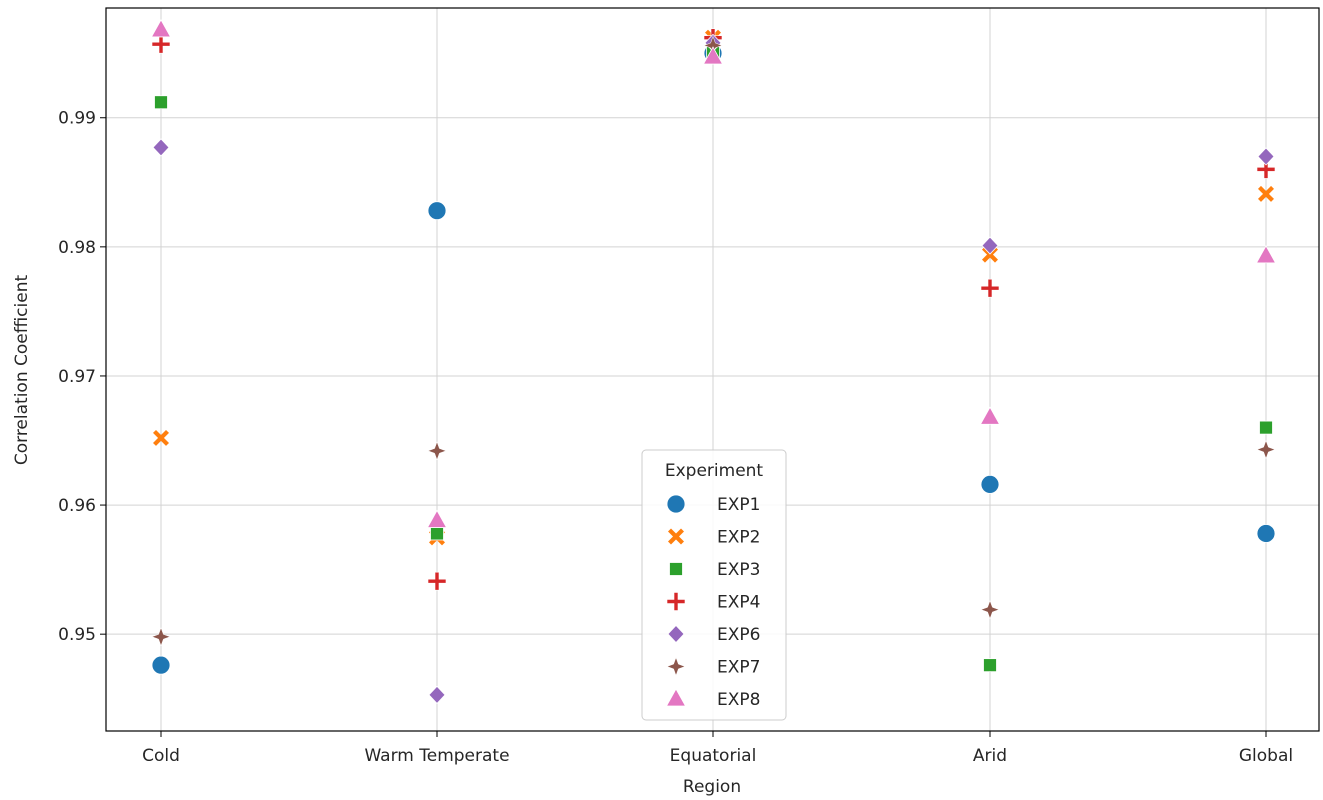  I want to click on legend-items: EXP1 EXP2 EXP3 EXP4 EXP6 EXP7 EXP8, so click(712, 602).